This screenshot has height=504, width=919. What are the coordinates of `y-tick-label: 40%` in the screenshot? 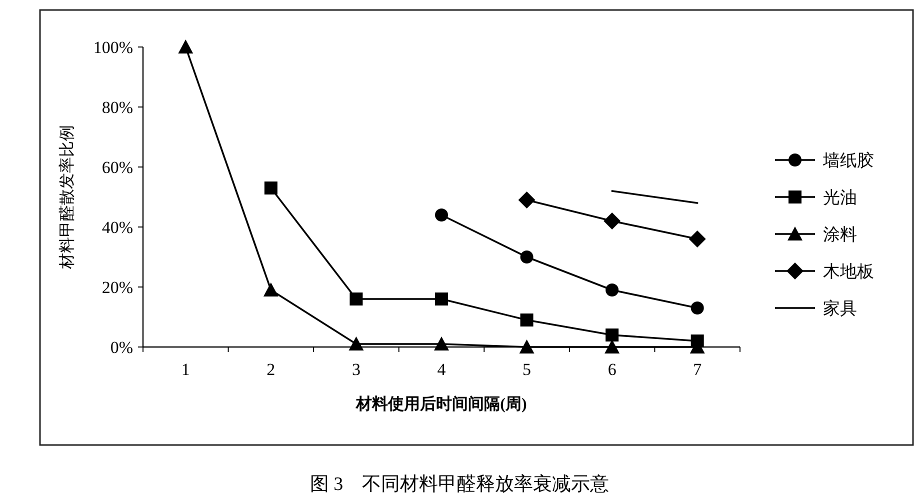 It's located at (117, 227).